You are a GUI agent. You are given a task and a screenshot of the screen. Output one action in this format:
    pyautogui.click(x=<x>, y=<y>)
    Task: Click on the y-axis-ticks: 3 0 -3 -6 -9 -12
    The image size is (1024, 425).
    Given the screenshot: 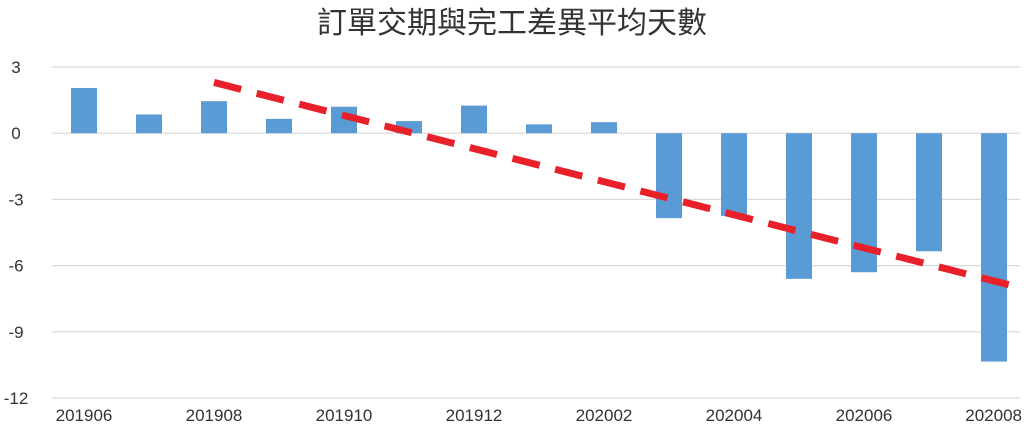 What is the action you would take?
    pyautogui.click(x=16, y=233)
    